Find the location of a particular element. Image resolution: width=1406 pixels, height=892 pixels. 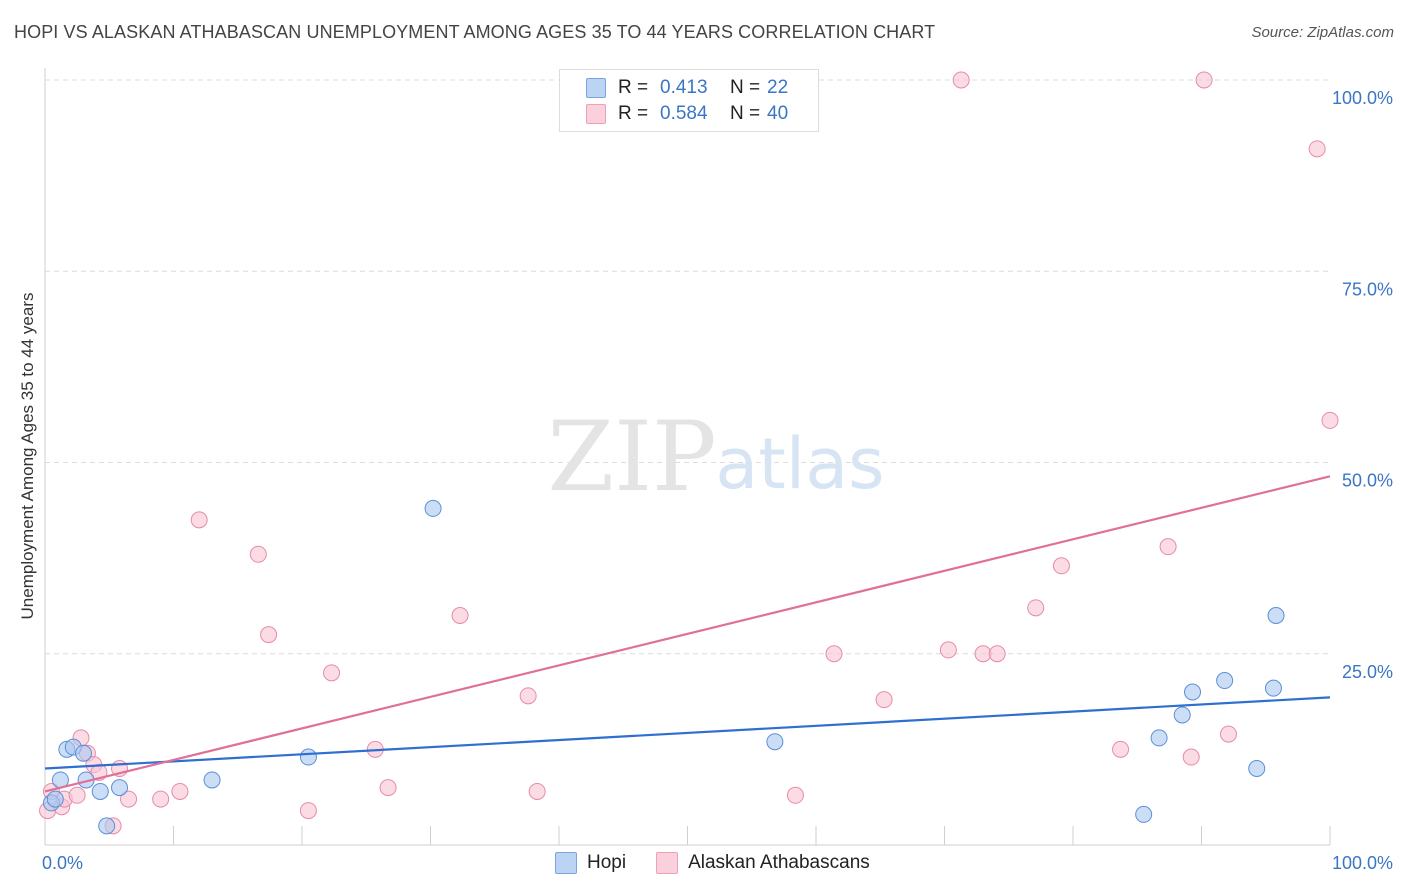

legend-r-value-alaskan: 0.584 is located at coordinates (684, 113).